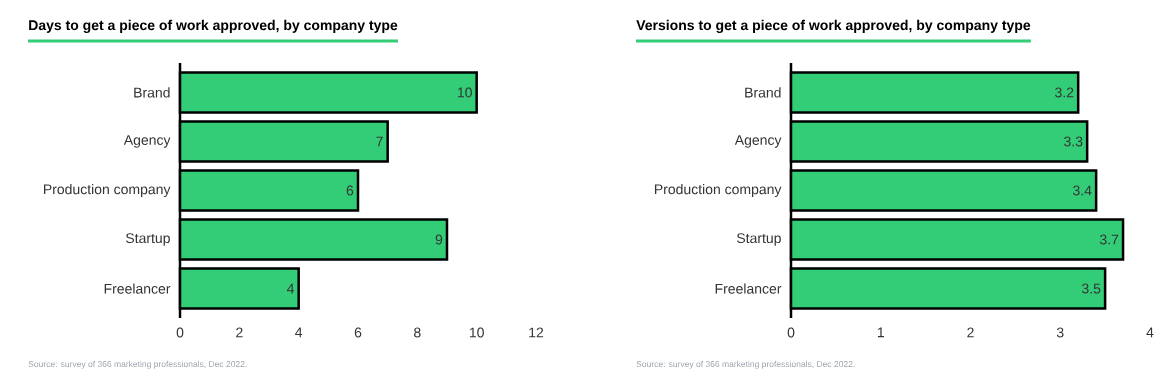  What do you see at coordinates (291, 288) in the screenshot?
I see `data-label: 4` at bounding box center [291, 288].